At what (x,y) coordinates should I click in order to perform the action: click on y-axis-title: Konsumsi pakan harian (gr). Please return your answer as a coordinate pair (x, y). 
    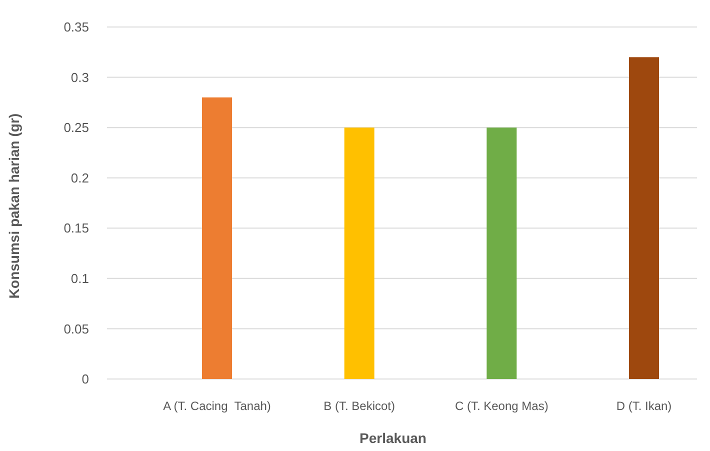
    Looking at the image, I should click on (14, 206).